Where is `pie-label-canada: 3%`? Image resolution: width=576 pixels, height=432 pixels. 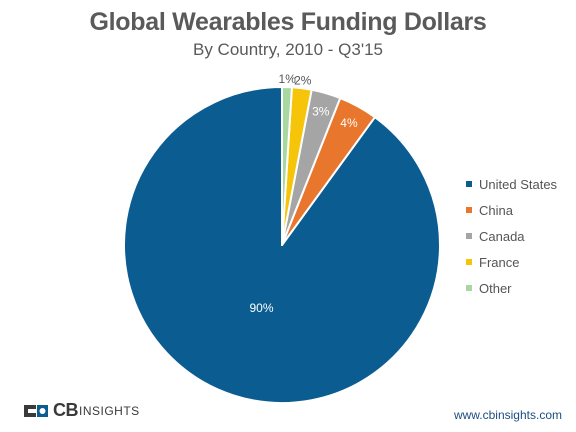 pie-label-canada: 3% is located at coordinates (321, 111).